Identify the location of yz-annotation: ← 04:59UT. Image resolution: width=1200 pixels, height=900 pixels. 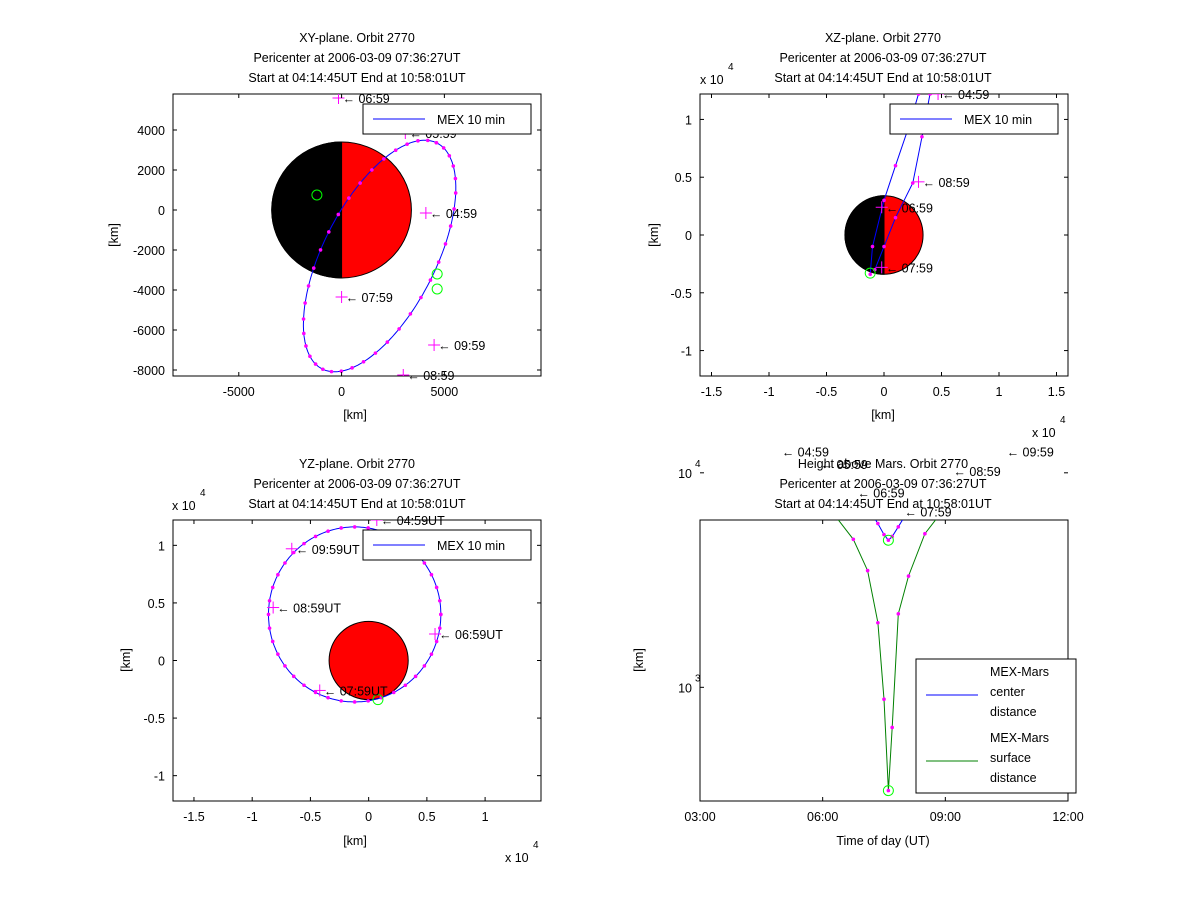
(413, 521).